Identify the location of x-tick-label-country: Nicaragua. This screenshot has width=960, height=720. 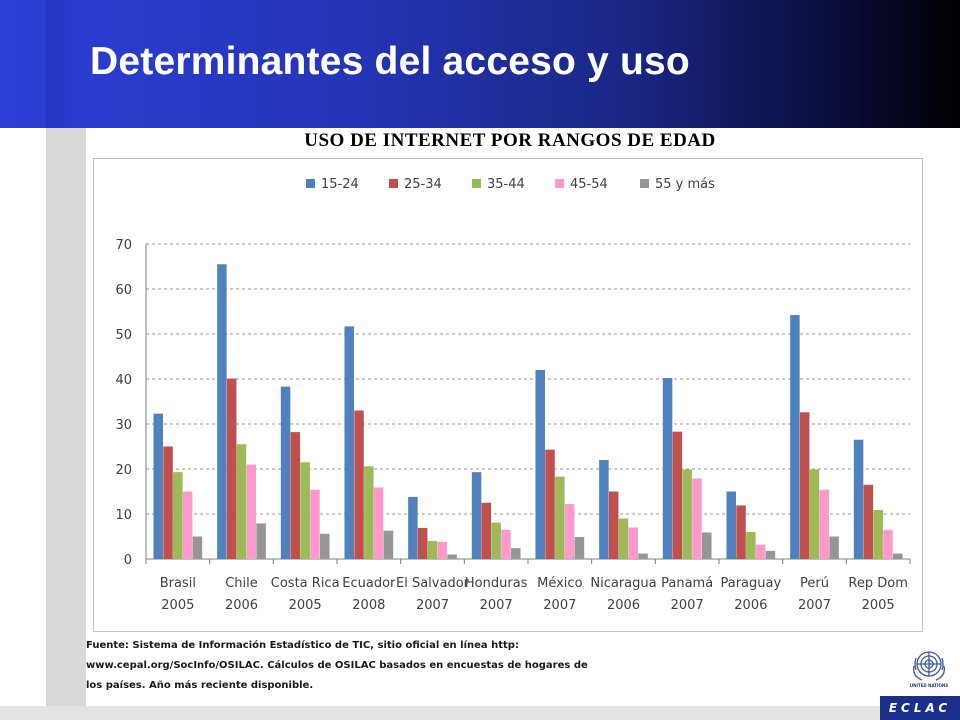
(623, 583).